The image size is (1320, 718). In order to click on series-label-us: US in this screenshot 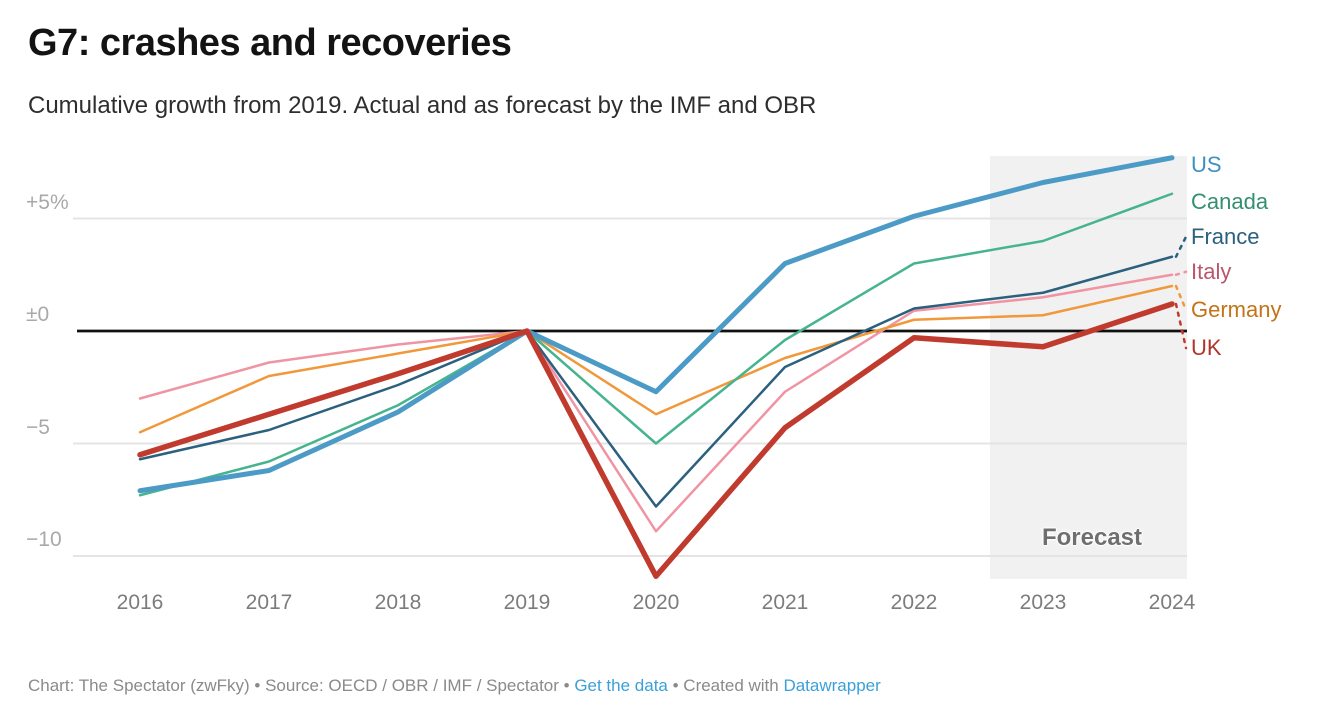, I will do `click(1206, 164)`.